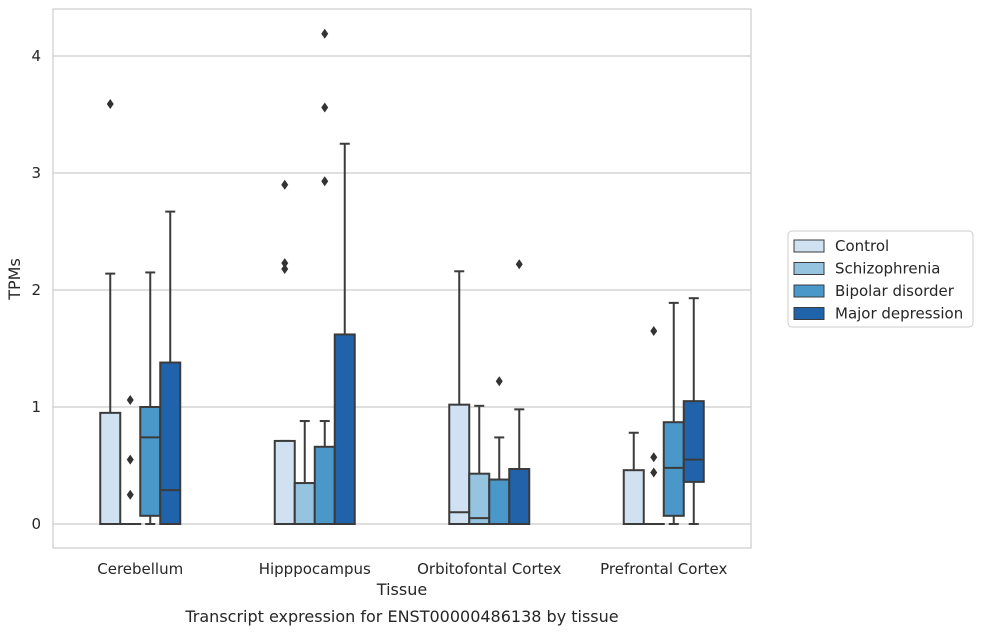 This screenshot has height=634, width=983. I want to click on x-tick-label: Hipppocampus, so click(315, 569).